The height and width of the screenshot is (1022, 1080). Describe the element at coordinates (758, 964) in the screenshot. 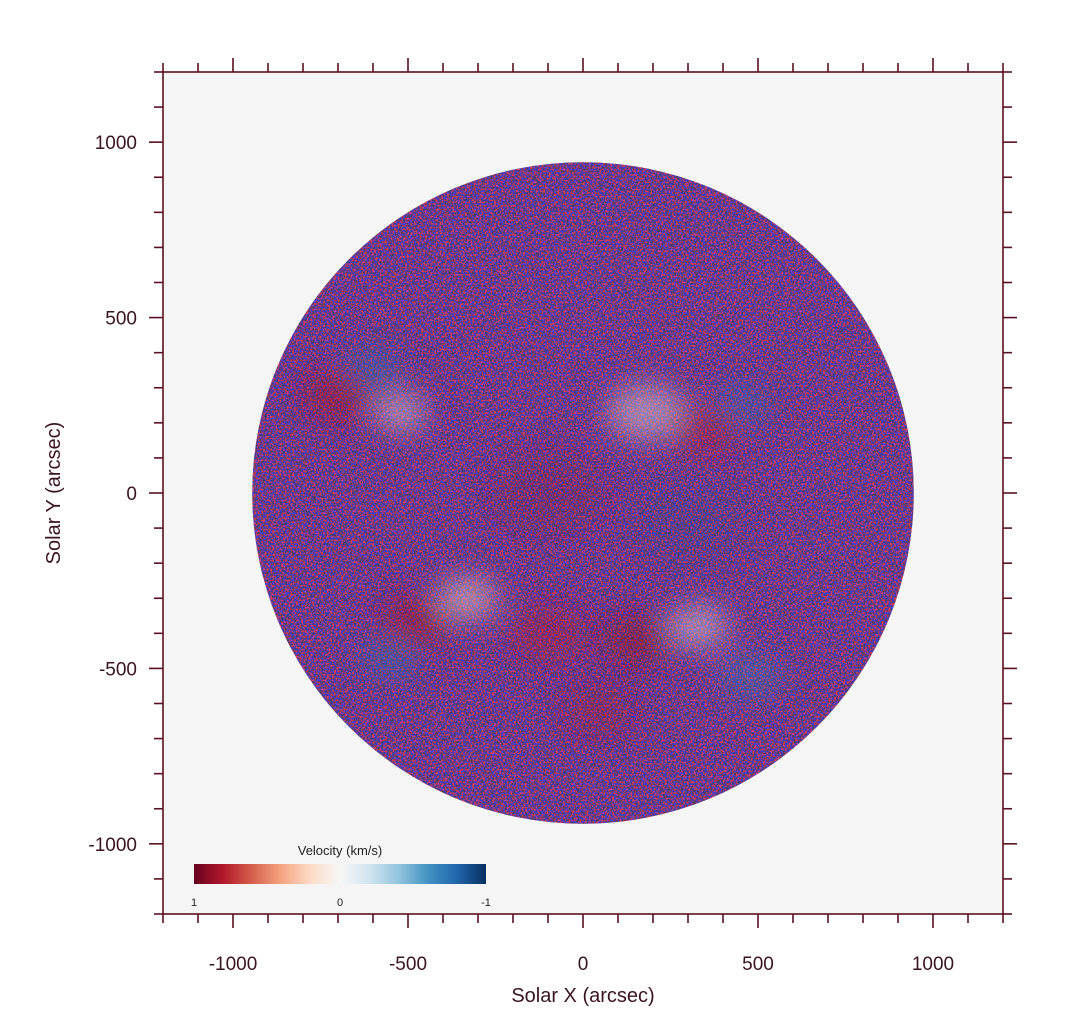

I see `x-tick-label: 500` at that location.